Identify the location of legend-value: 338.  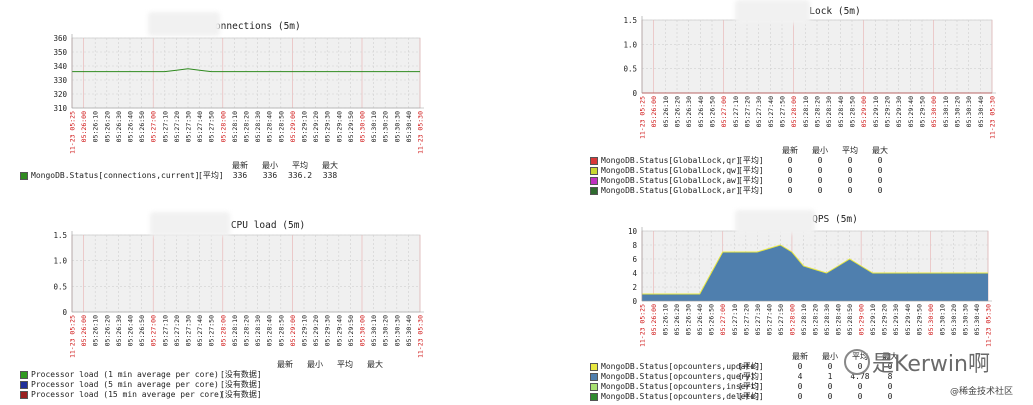
(330, 175).